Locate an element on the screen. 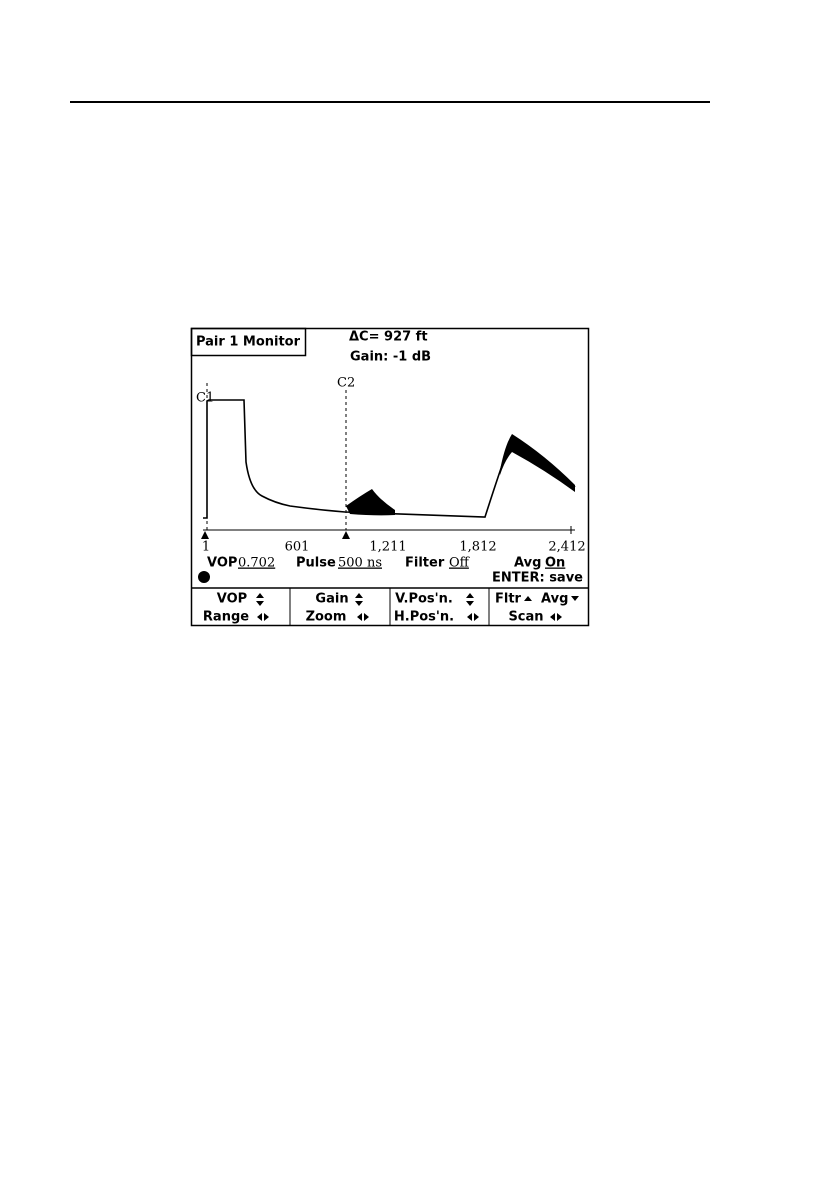  enter-hint: ENTER: save is located at coordinates (537, 578).